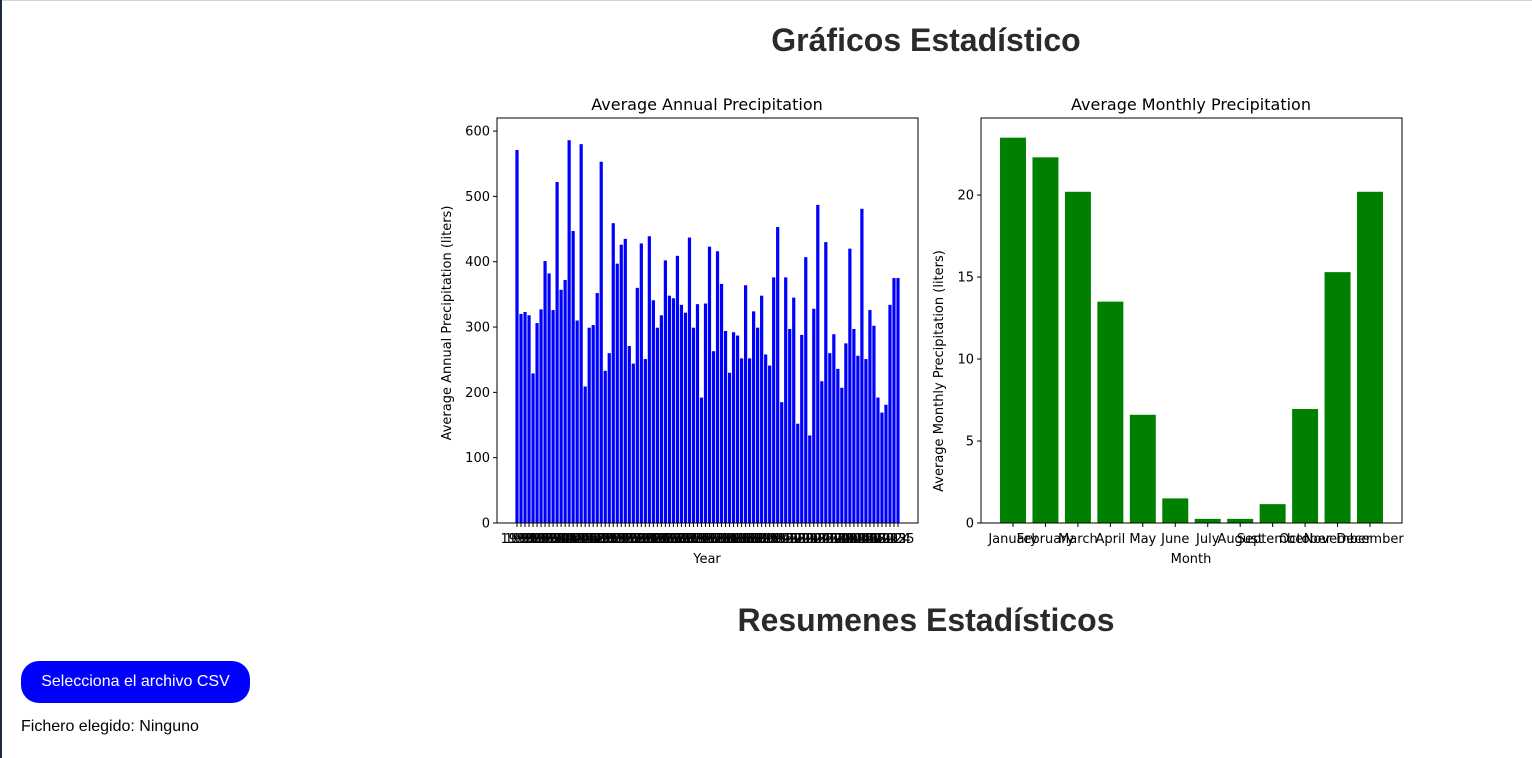 This screenshot has height=758, width=1532. I want to click on file-status: Fichero elegido: Ninguno, so click(110, 727).